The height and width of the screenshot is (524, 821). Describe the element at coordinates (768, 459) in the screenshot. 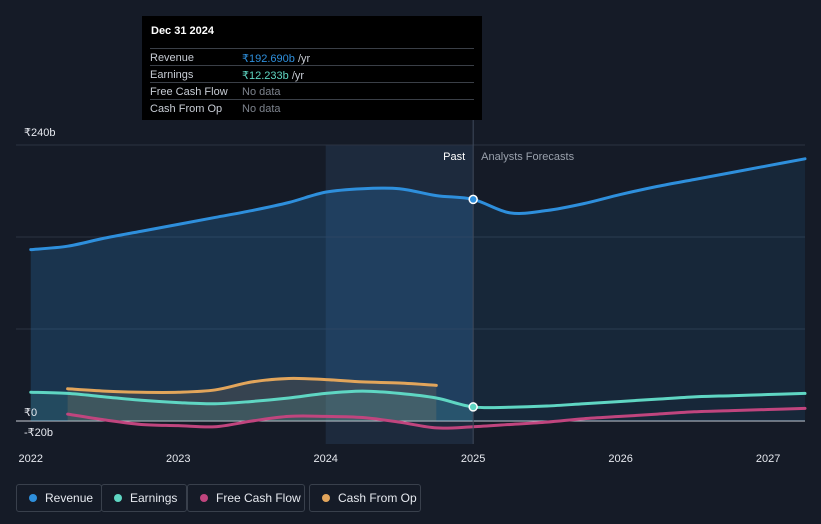

I see `x-axis-label: 2027` at that location.